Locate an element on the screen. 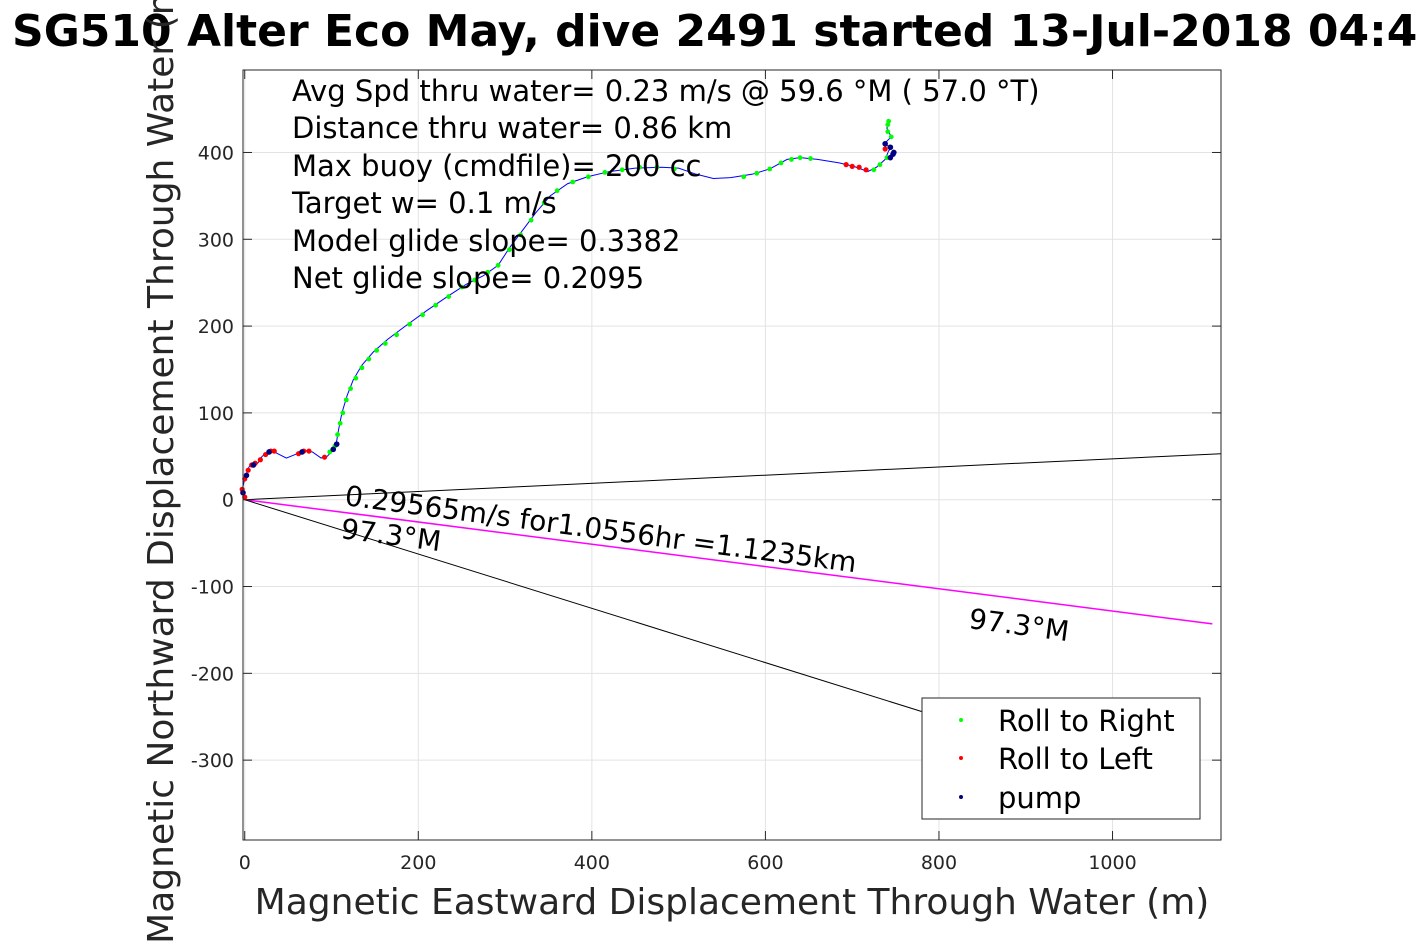 This screenshot has width=1417, height=945. legend-label-pump: pump is located at coordinates (1039, 798).